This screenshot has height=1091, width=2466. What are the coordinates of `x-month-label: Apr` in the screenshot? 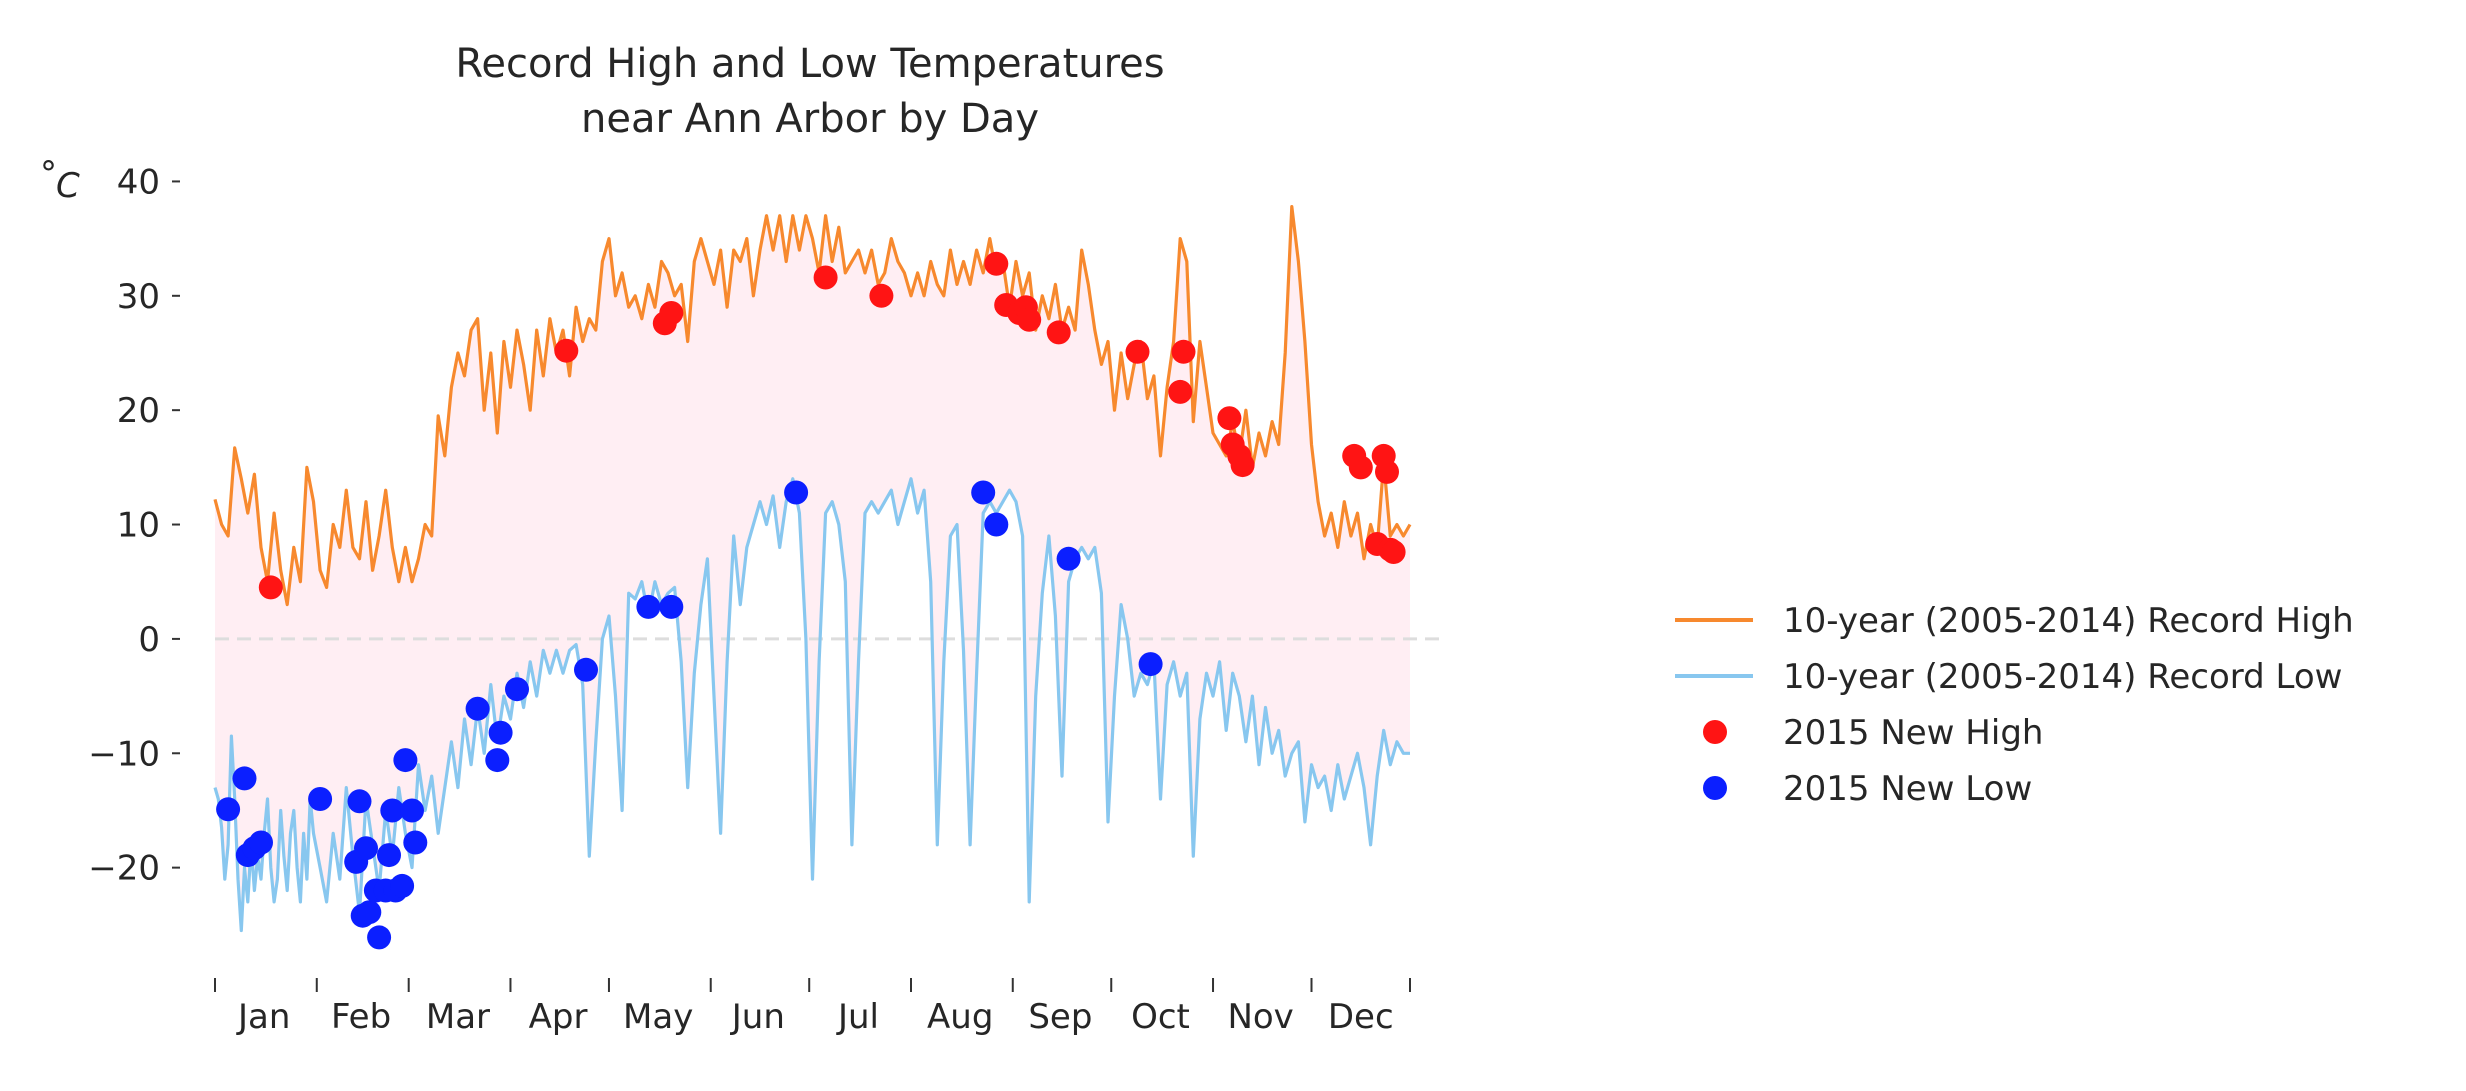 It's located at (558, 1017).